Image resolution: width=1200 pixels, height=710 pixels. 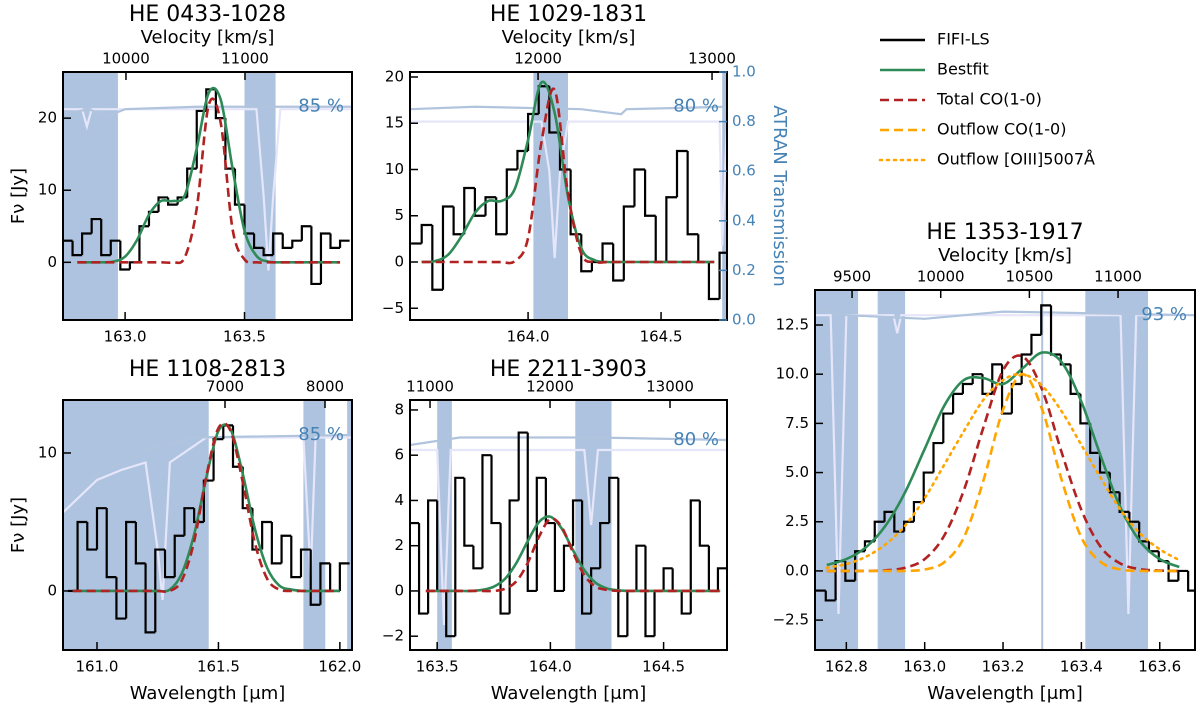 I want to click on x2-tick-label: 13000, so click(x=712, y=59).